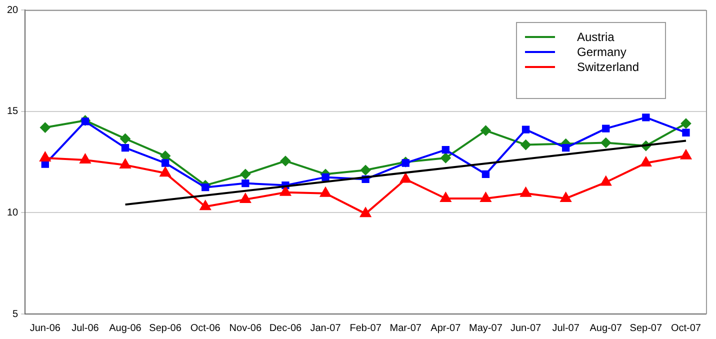 The image size is (716, 339). Describe the element at coordinates (595, 37) in the screenshot. I see `legend-label: Austria` at that location.